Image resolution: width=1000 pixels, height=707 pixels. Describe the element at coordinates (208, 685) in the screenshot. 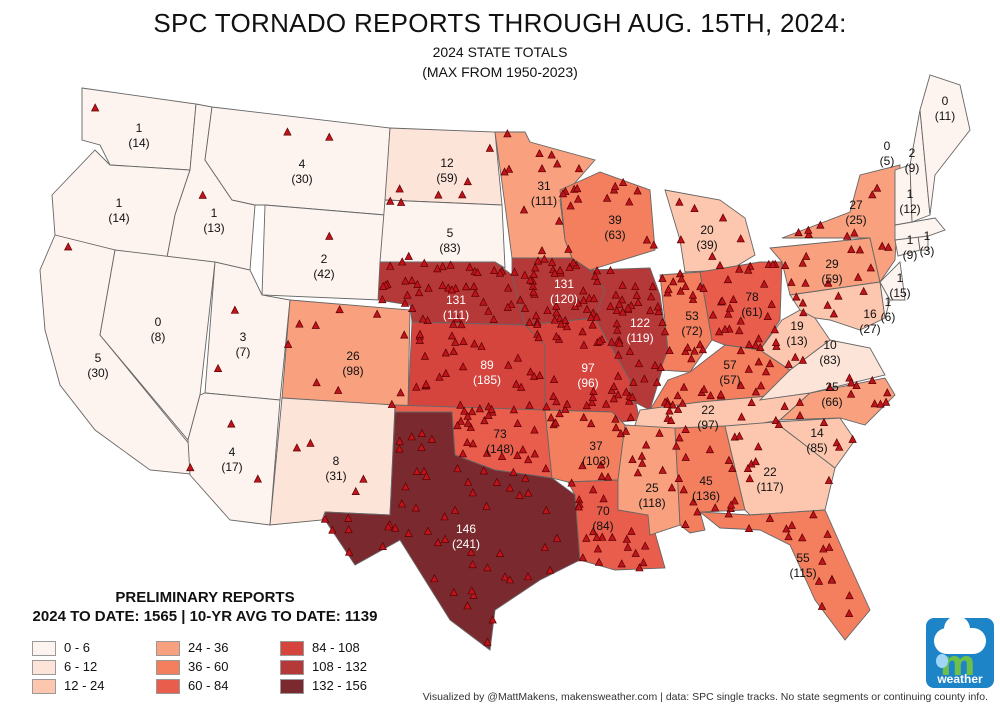

I see `legend-label: 60 - 84` at that location.